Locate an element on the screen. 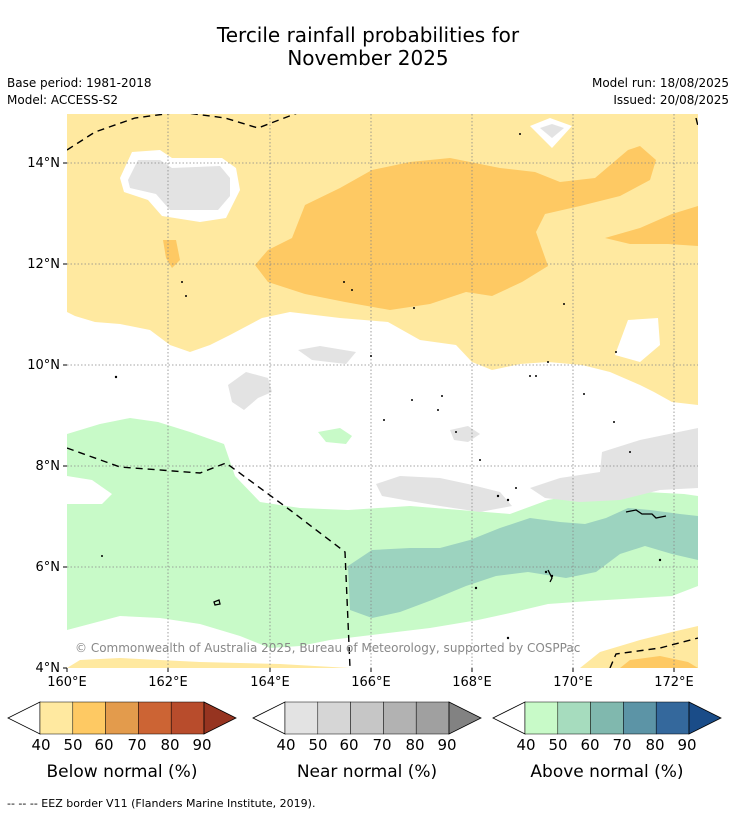 The height and width of the screenshot is (816, 736). lon-tick-170e: 170°E is located at coordinates (573, 682).